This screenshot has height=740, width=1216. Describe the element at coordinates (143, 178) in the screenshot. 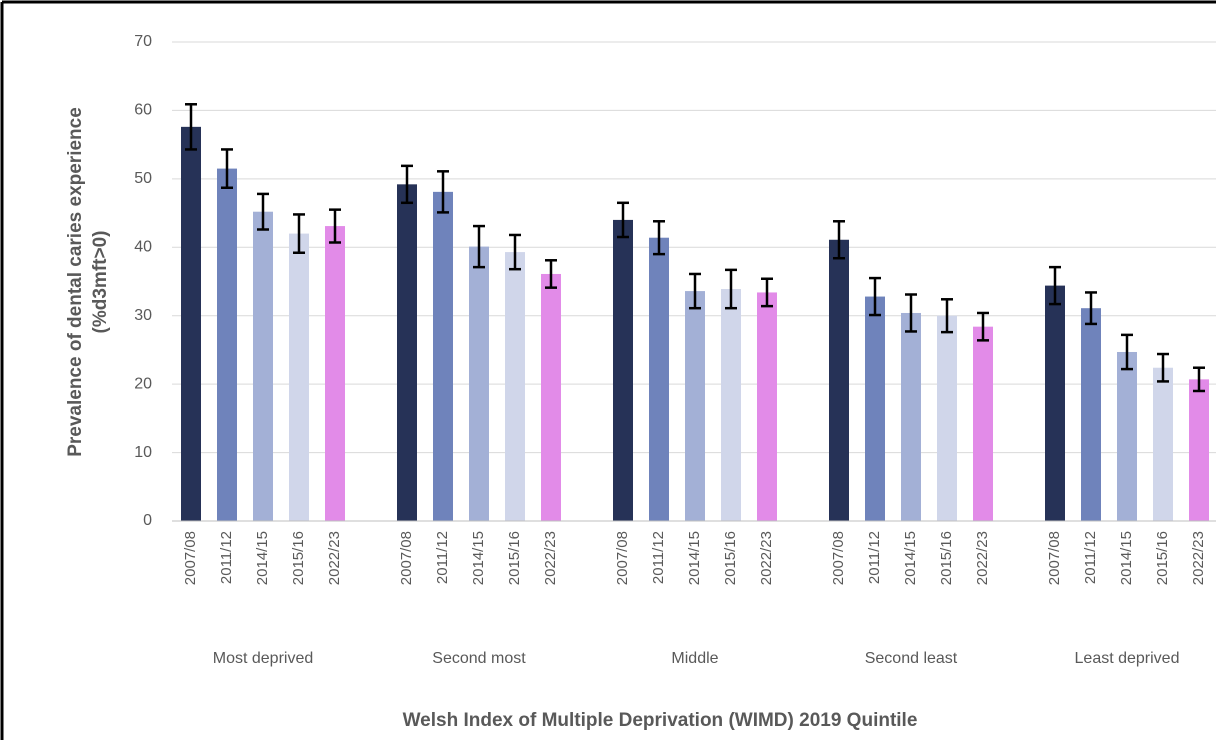

I see `y-tick-label: 50` at that location.